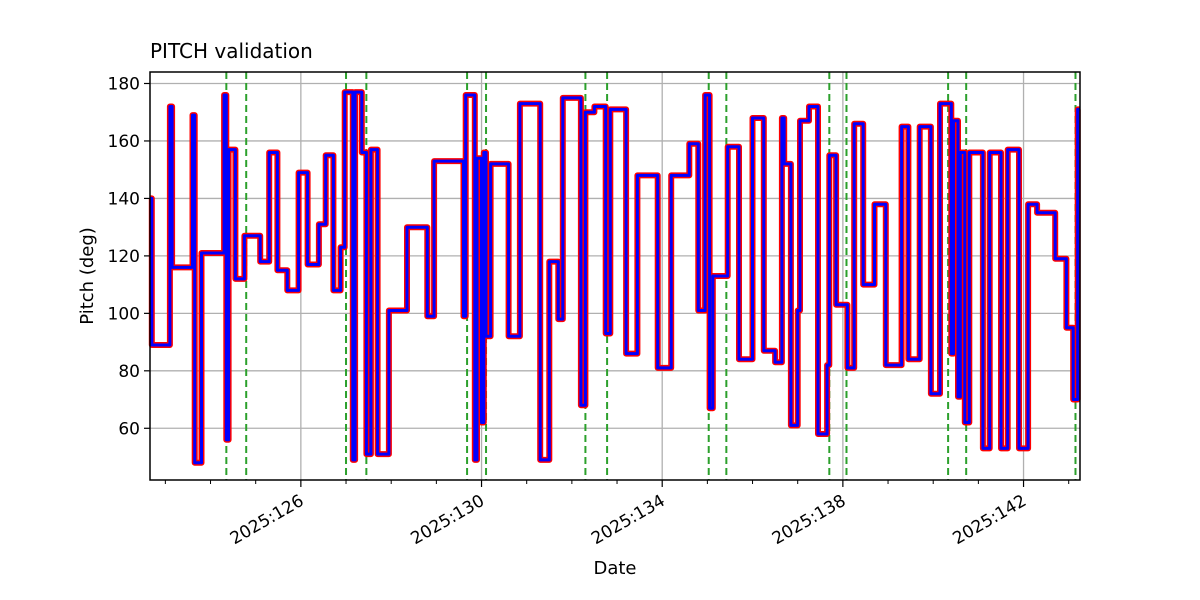 Image resolution: width=1200 pixels, height=600 pixels. What do you see at coordinates (628, 520) in the screenshot?
I see `x-tick-label: 2025:134` at bounding box center [628, 520].